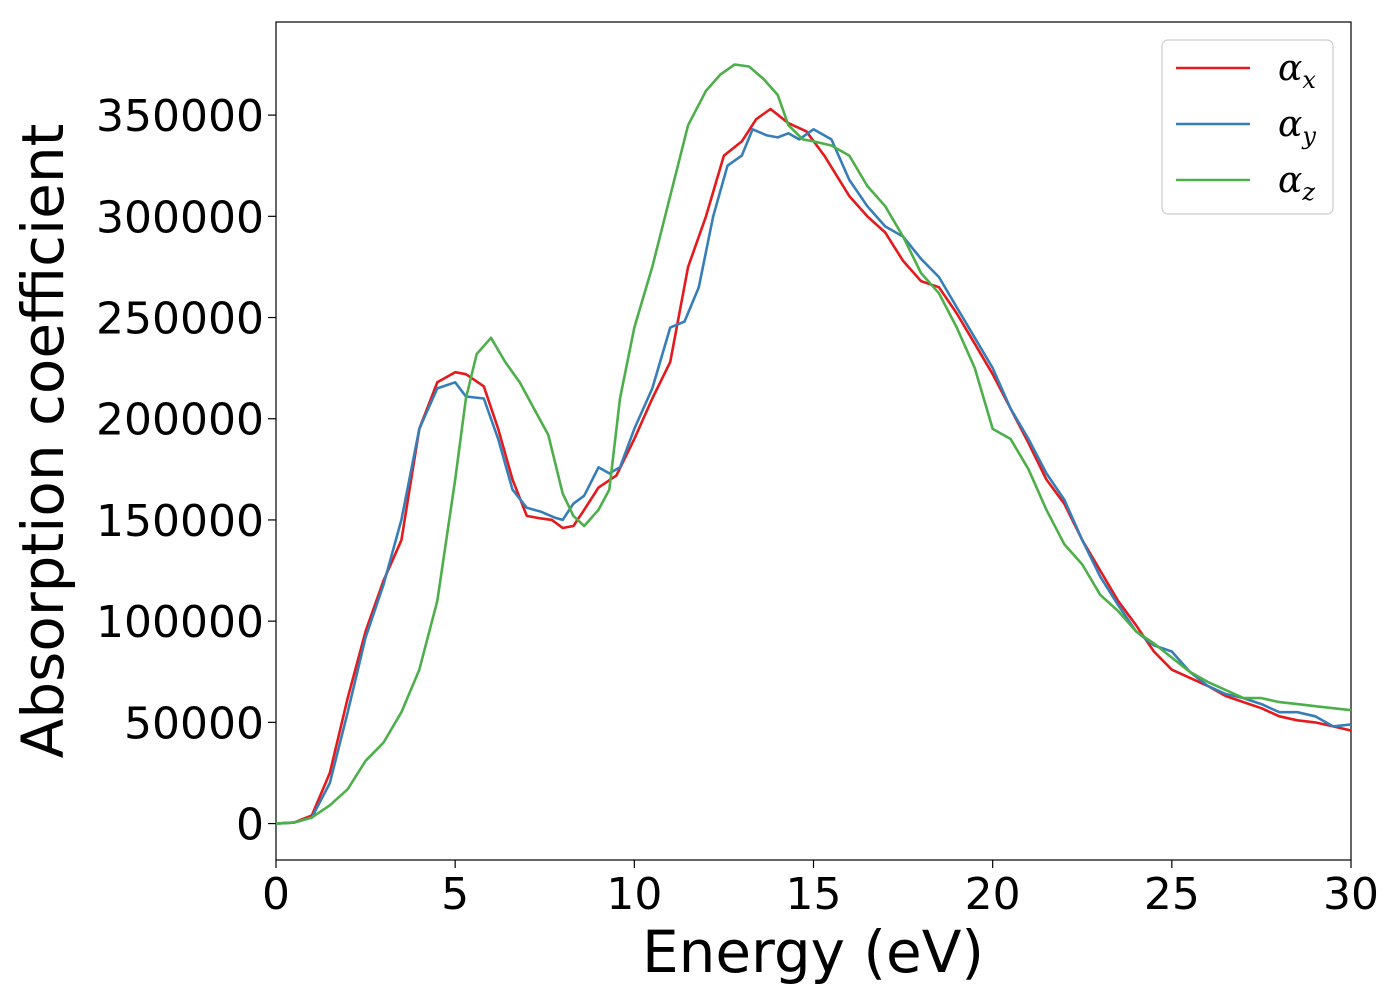  Describe the element at coordinates (180, 217) in the screenshot. I see `y-tick-label: 300000` at that location.